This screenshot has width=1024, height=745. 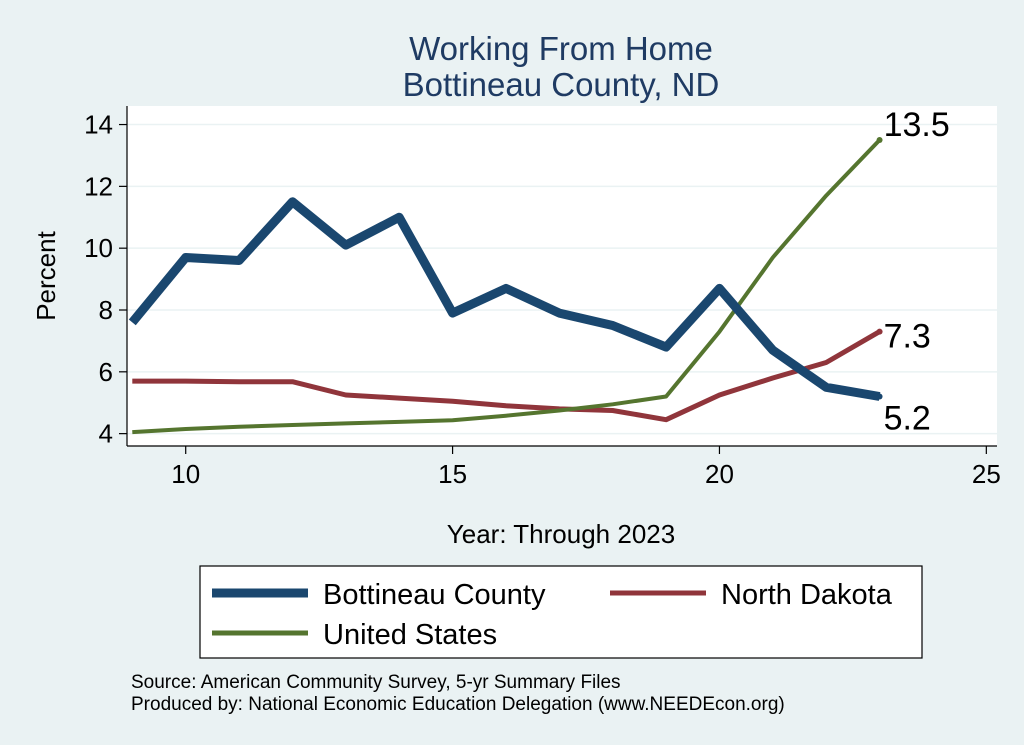 What do you see at coordinates (986, 474) in the screenshot?
I see `x-tick-label: 25` at bounding box center [986, 474].